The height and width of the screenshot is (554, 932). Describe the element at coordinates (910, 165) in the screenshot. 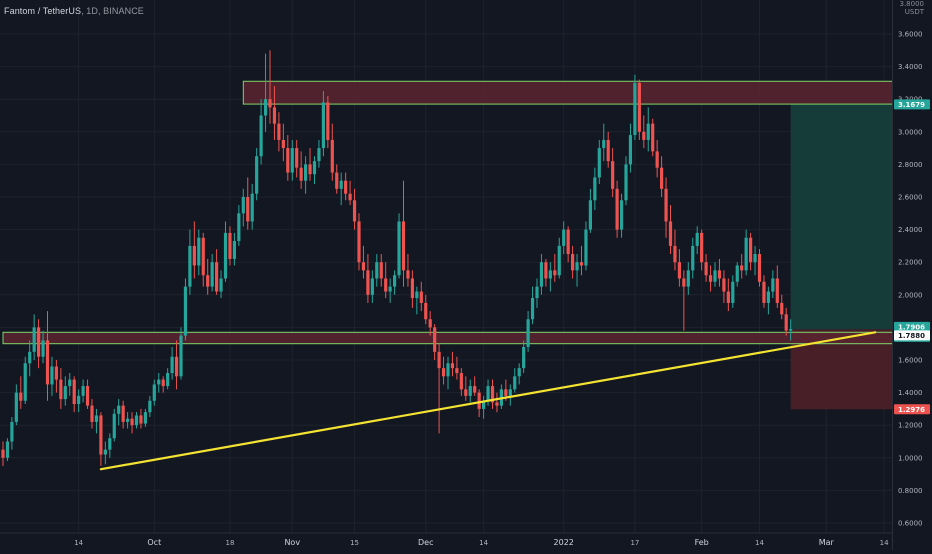

I see `y-tick-label: 2.8000` at that location.